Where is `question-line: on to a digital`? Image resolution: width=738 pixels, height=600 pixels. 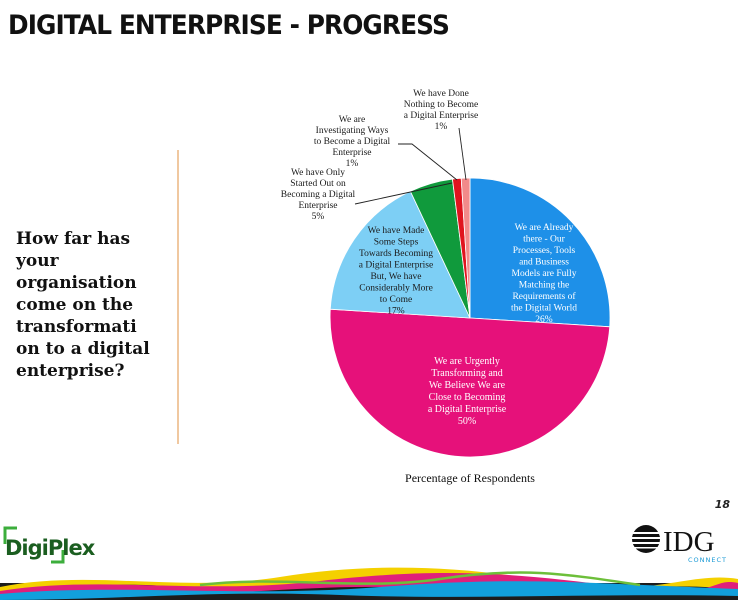
question-line: on to a digital is located at coordinates (83, 349).